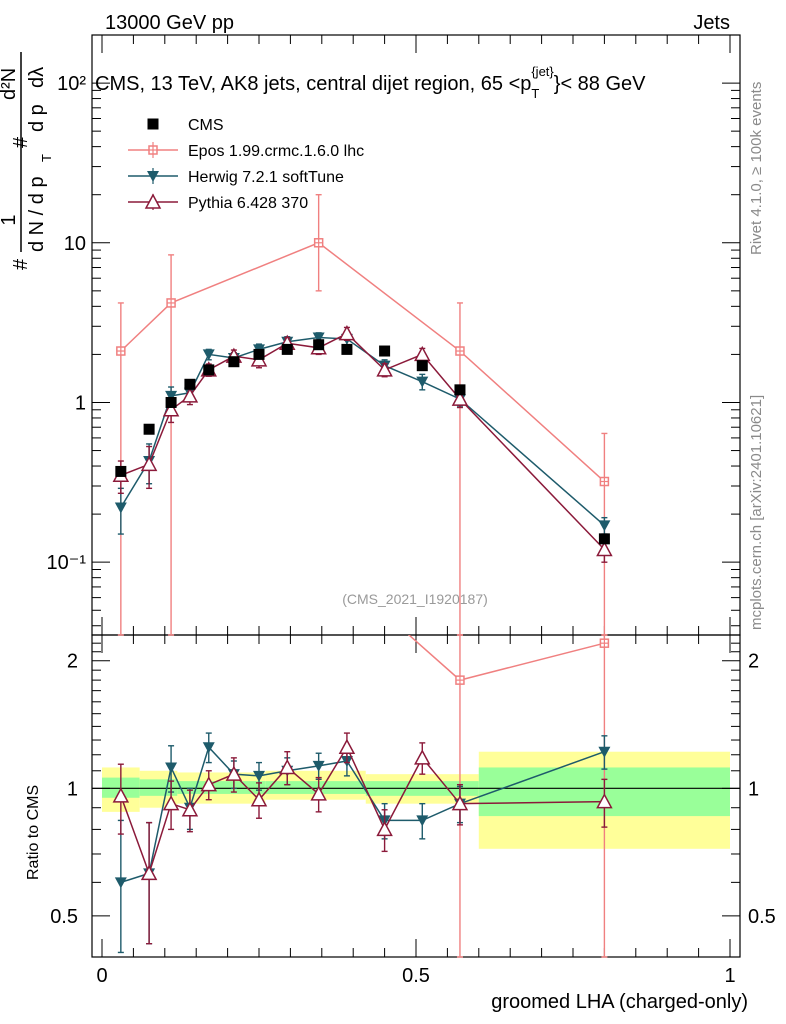 This screenshot has width=786, height=1024. Describe the element at coordinates (72, 662) in the screenshot. I see `ratio-ytick-label: 2` at that location.